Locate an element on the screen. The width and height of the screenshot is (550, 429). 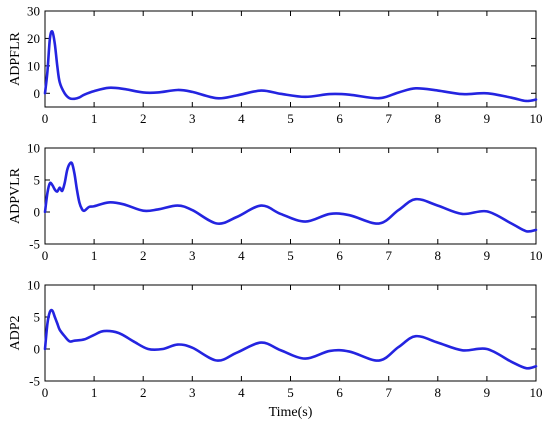
y-axis-label: ADPVLR is located at coordinates (15, 195).